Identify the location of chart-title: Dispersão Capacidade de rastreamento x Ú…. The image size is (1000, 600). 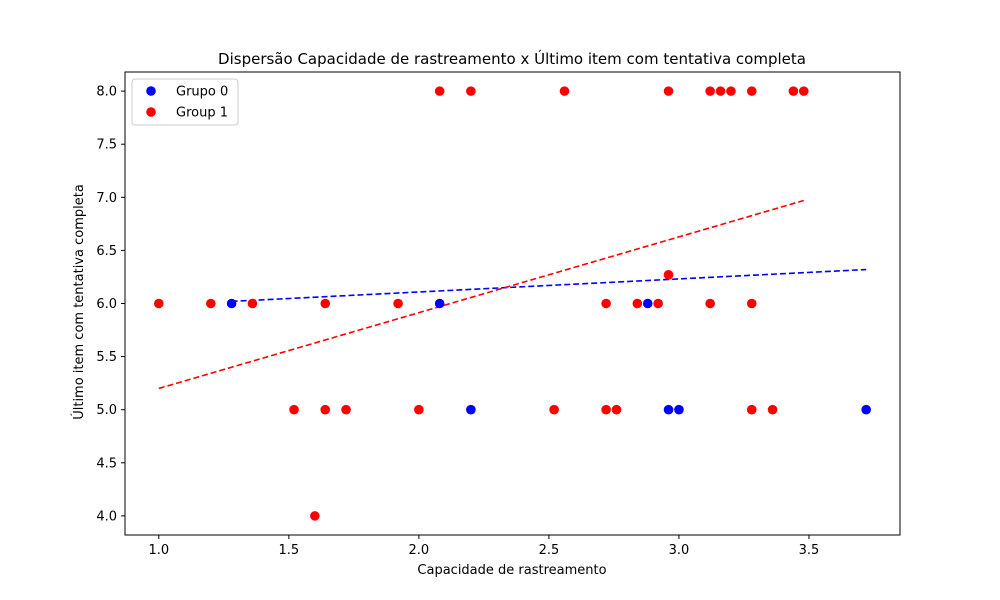
(512, 58).